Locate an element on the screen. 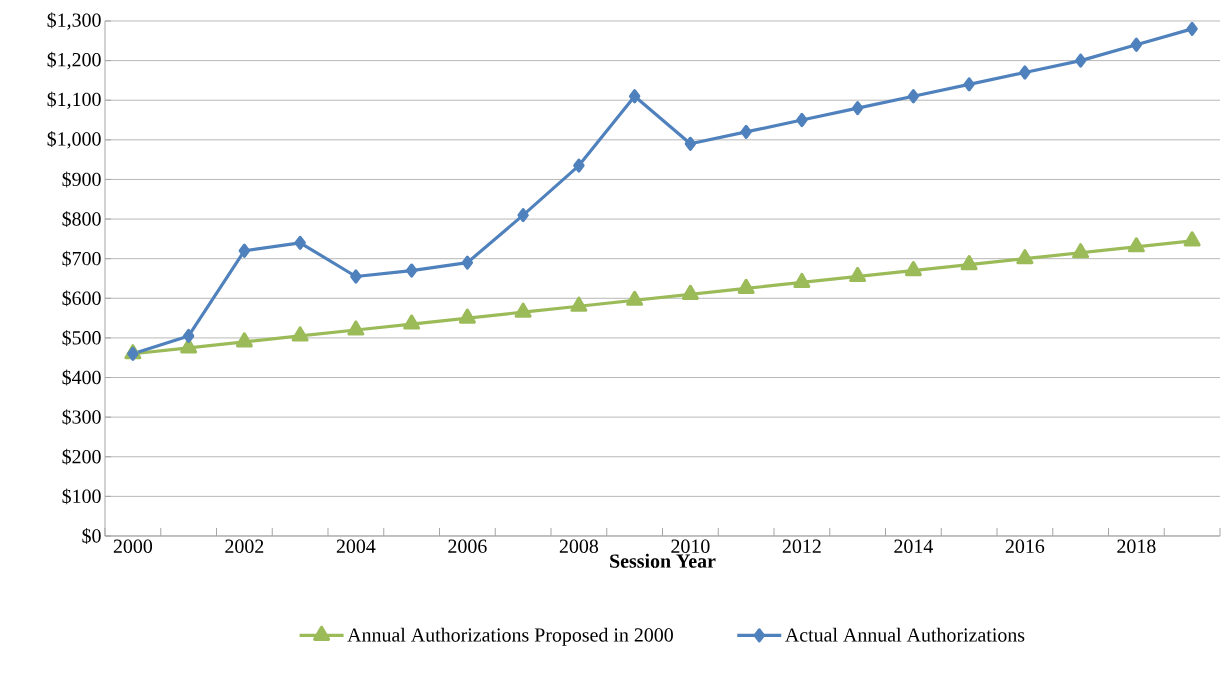  x-tick-label: 2010 is located at coordinates (690, 546).